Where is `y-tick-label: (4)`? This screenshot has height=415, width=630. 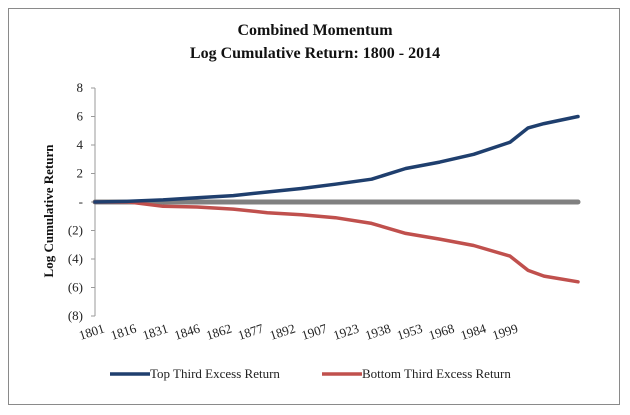
y-tick-label: (4) is located at coordinates (75, 258).